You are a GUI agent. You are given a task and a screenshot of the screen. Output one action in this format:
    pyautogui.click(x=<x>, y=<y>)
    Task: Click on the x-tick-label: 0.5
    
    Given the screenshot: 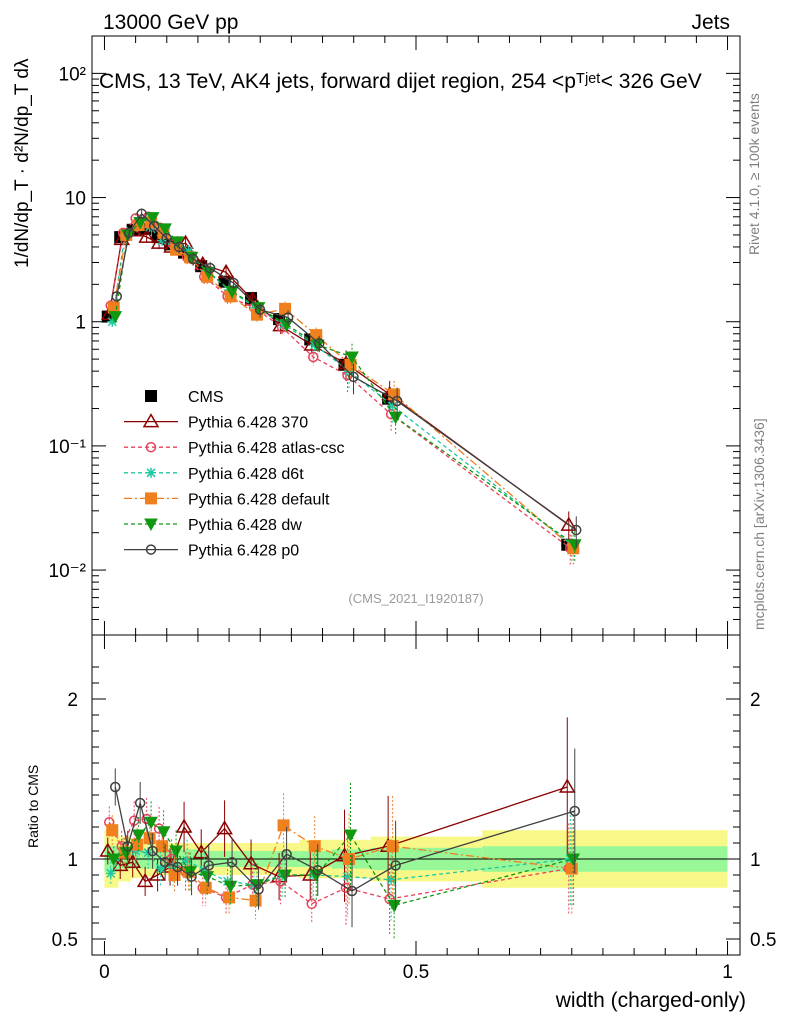 What is the action you would take?
    pyautogui.click(x=416, y=972)
    